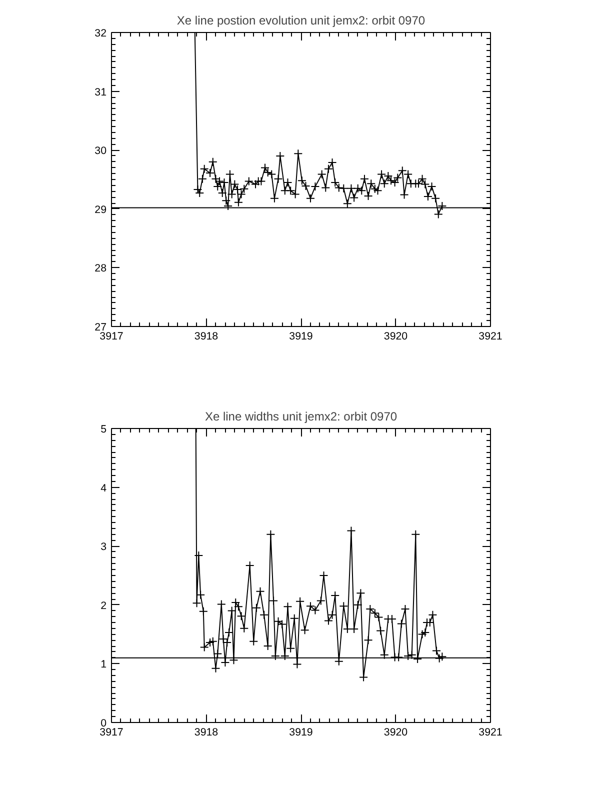 The height and width of the screenshot is (792, 612). I want to click on y-tick-label: 30, so click(100, 151).